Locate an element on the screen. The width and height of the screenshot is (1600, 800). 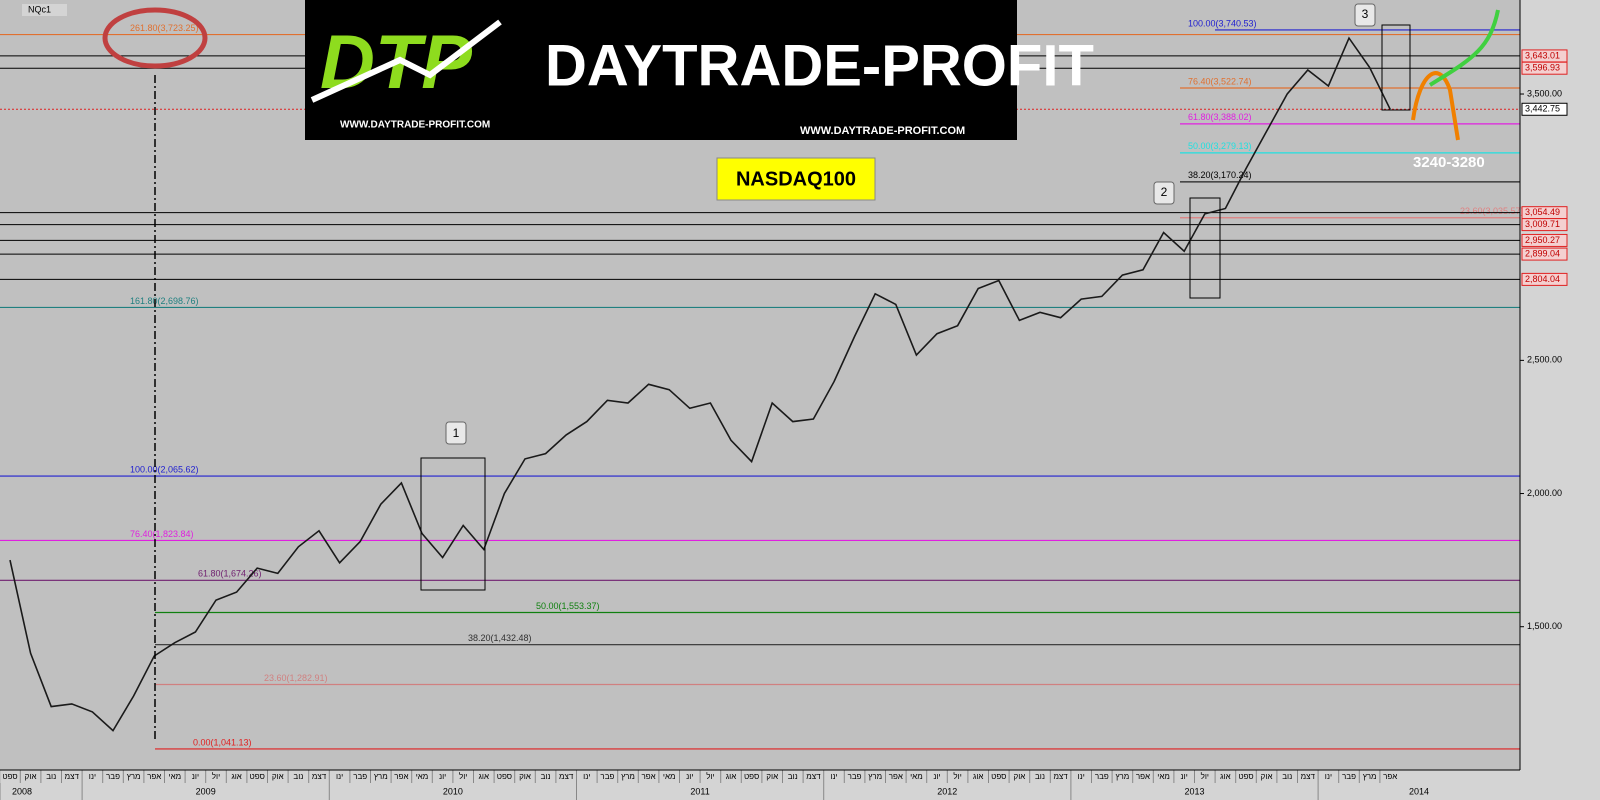
year-label: 2009 is located at coordinates (206, 791).